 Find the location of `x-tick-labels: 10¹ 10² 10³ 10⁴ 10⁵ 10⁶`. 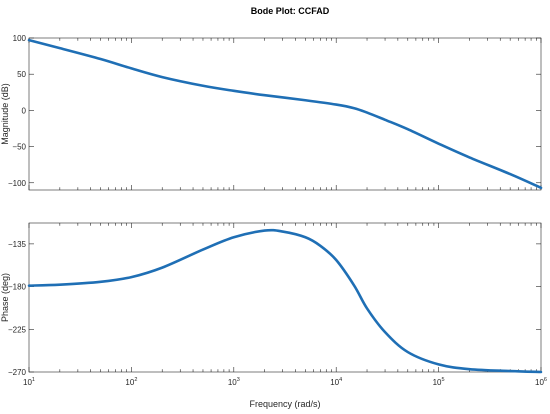

x-tick-labels: 10¹ 10² 10³ 10⁴ 10⁵ 10⁶ is located at coordinates (285, 382).